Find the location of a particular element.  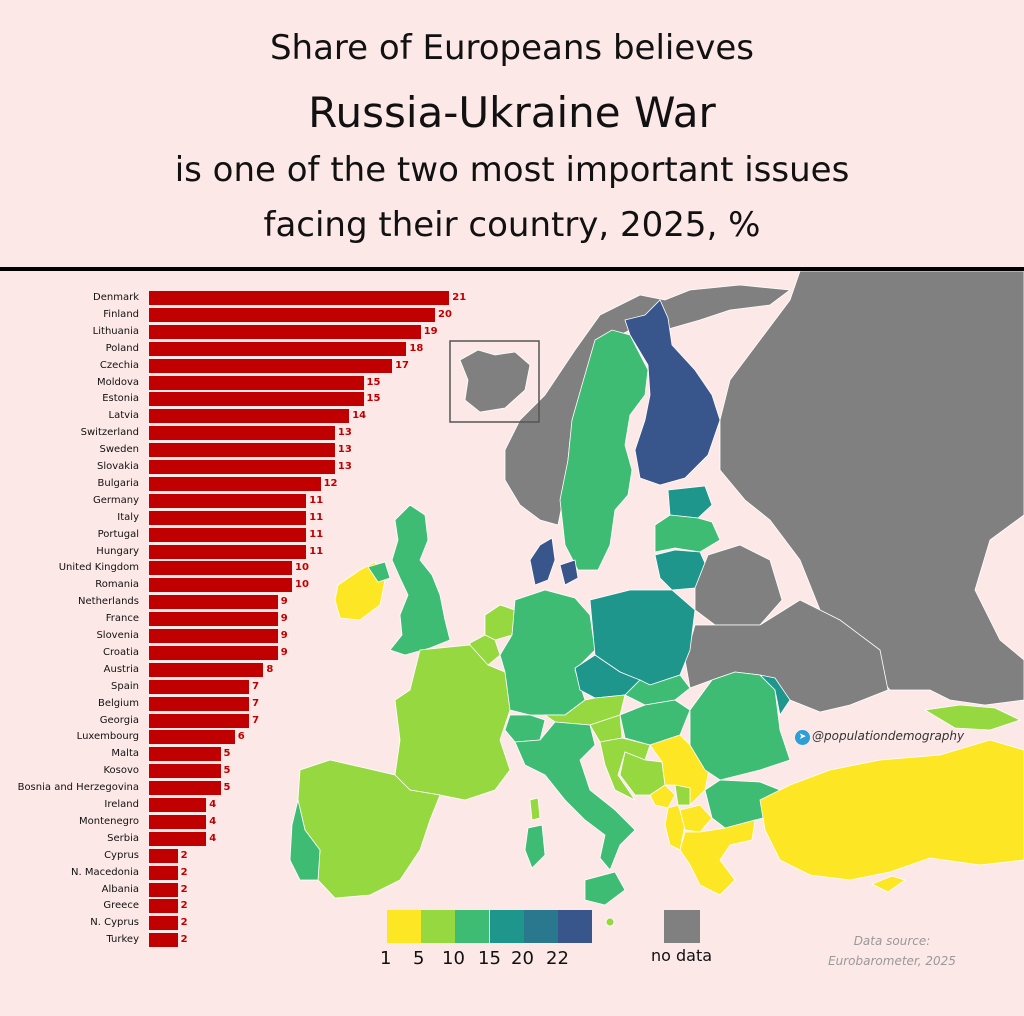

map-region-russia is located at coordinates (871, 488).